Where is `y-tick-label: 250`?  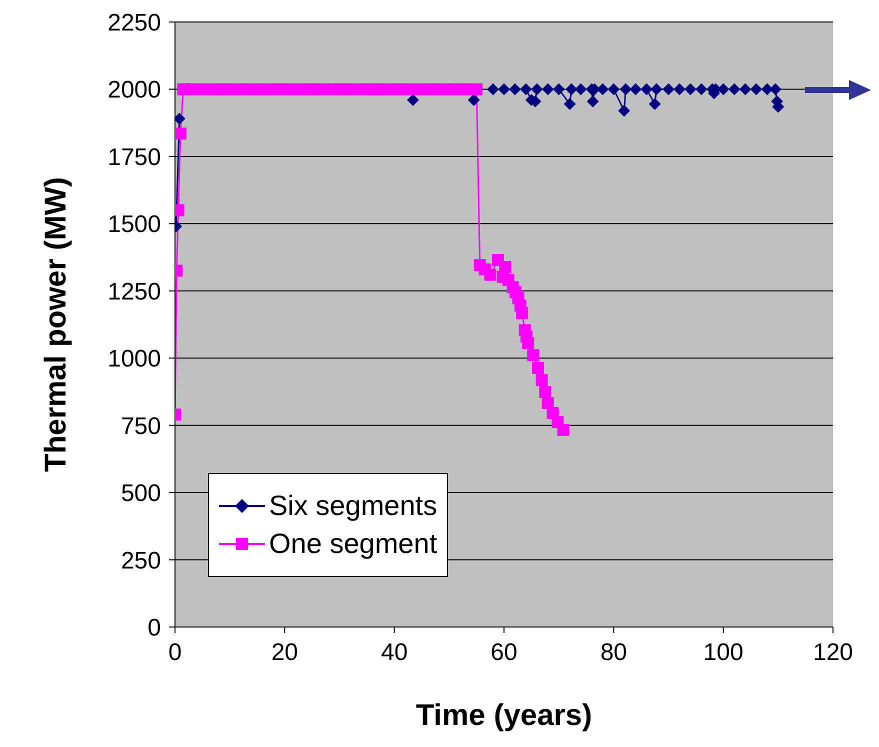 y-tick-label: 250 is located at coordinates (140, 560).